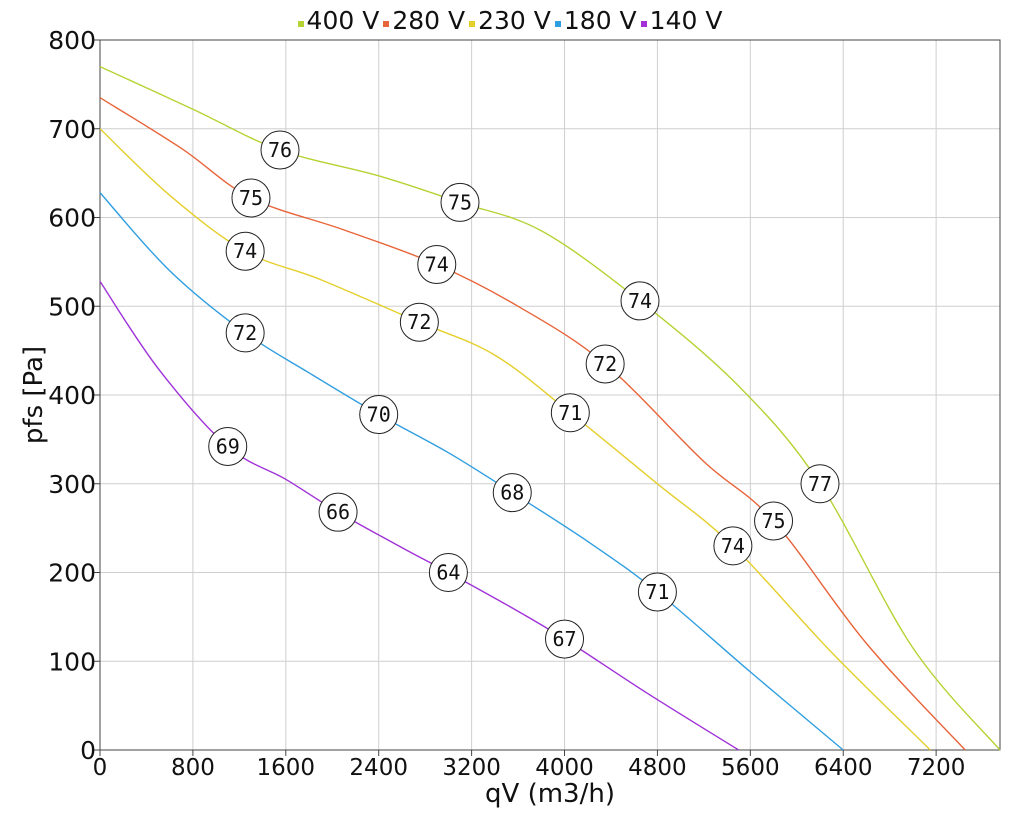 The image size is (1020, 820). I want to click on efficiency-marker-230v: 72, so click(419, 322).